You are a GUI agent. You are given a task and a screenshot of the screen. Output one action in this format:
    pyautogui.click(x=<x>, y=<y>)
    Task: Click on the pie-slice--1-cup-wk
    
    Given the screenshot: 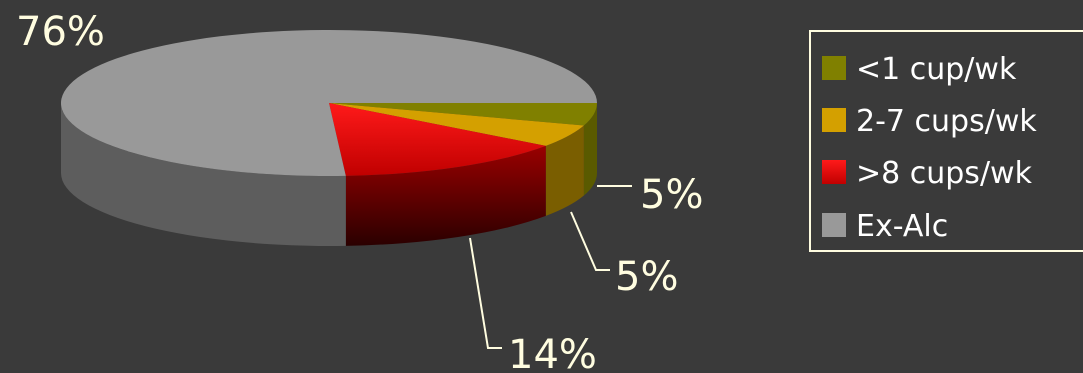 What is the action you would take?
    pyautogui.click(x=463, y=114)
    